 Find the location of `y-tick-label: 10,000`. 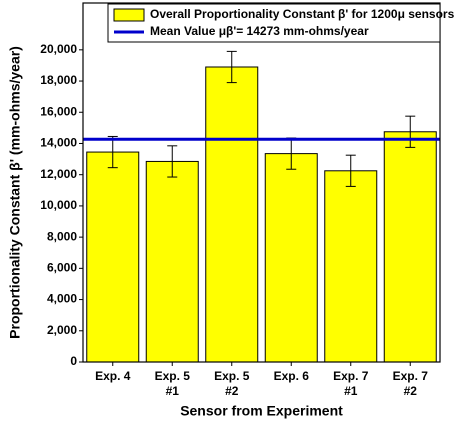

y-tick-label: 10,000 is located at coordinates (58, 205).